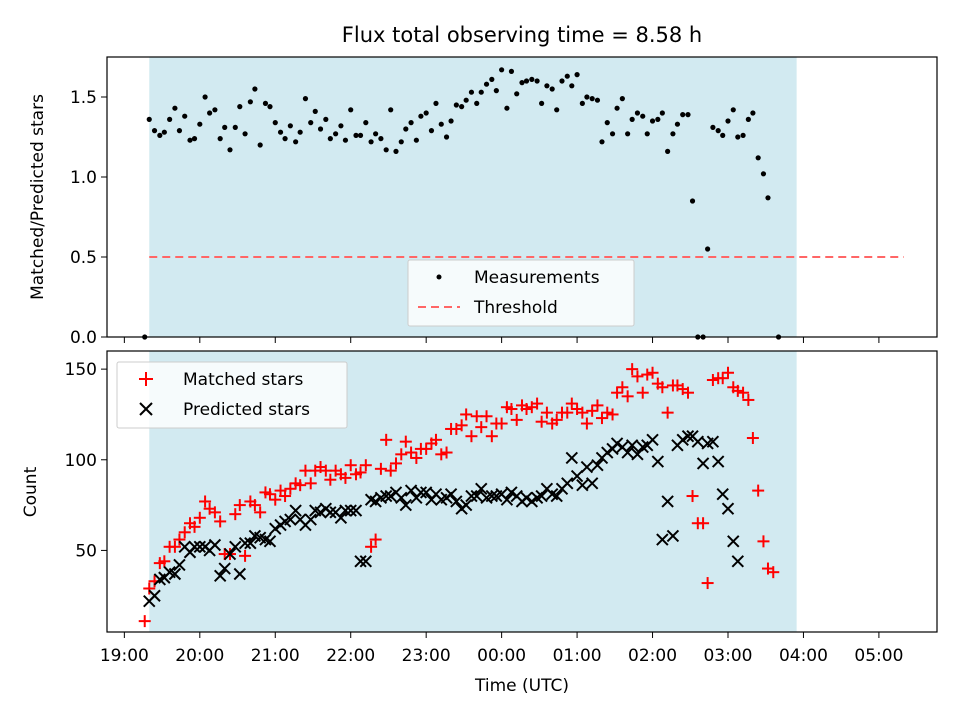 This screenshot has height=720, width=960. What do you see at coordinates (275, 656) in the screenshot?
I see `x-tick-label: 21:00` at bounding box center [275, 656].